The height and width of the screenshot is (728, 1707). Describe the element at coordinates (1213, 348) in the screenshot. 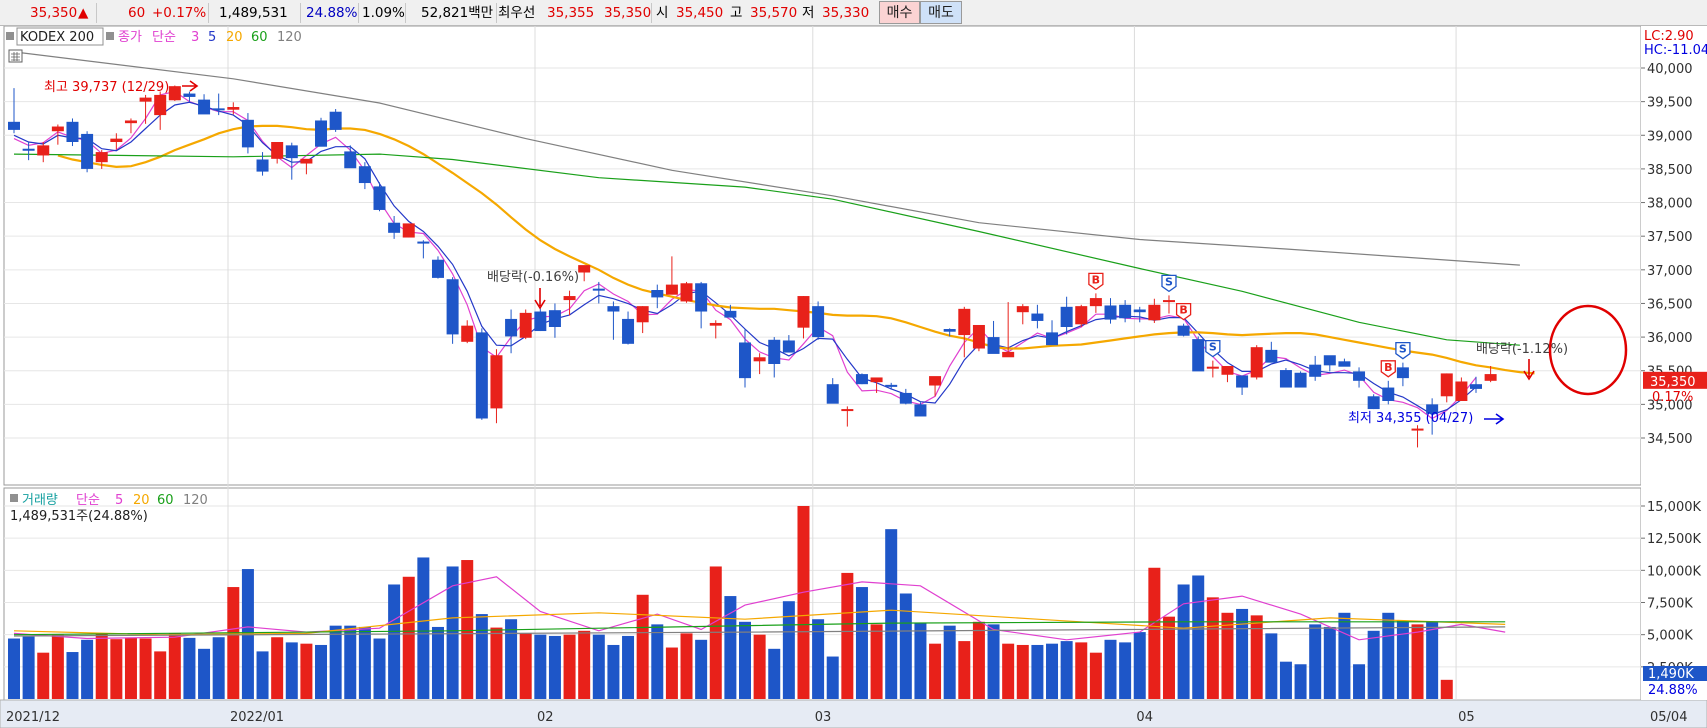

I see `sell-signal-marker: S` at that location.